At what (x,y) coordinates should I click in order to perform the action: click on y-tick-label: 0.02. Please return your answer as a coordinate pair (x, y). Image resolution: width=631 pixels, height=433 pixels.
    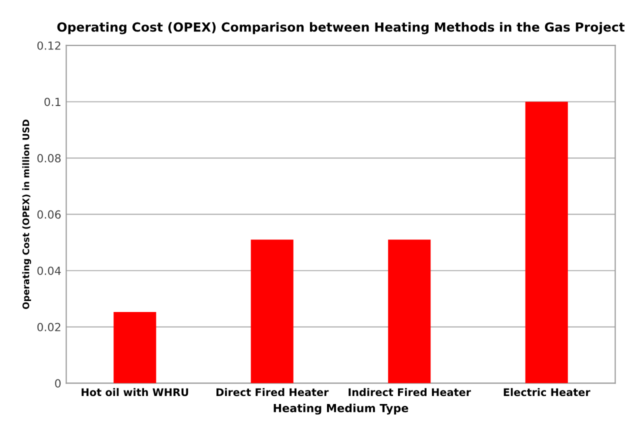
    Looking at the image, I should click on (48, 327).